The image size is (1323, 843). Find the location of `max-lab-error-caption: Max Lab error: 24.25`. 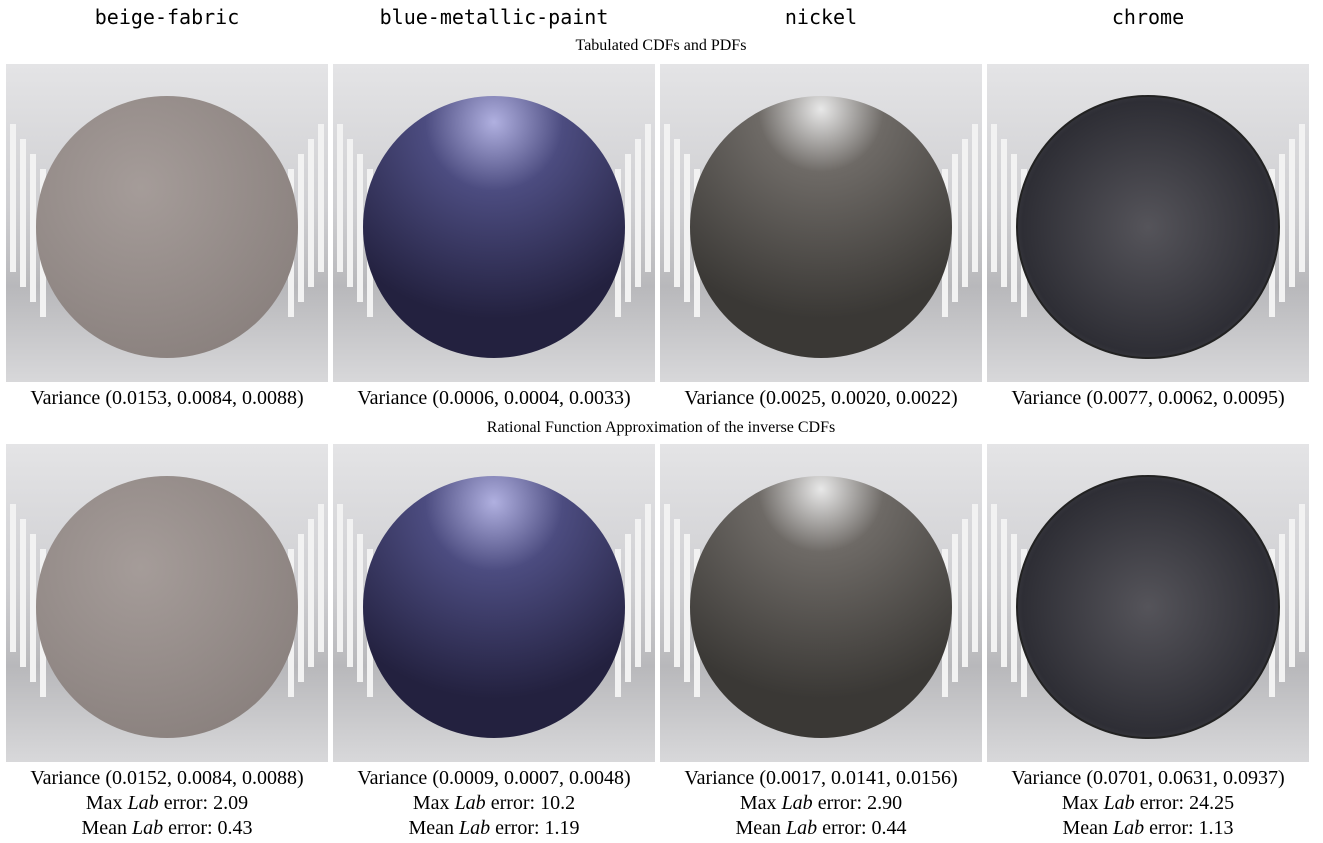

max-lab-error-caption: Max Lab error: 24.25 is located at coordinates (1148, 803).